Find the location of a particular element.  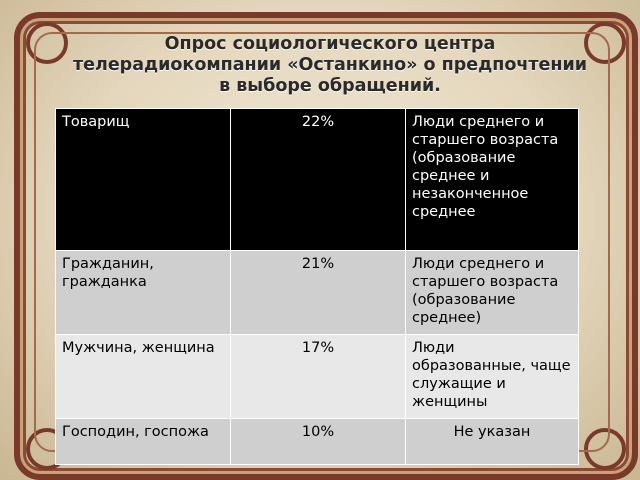

address-cell: Мужчина, женщина is located at coordinates (143, 376).